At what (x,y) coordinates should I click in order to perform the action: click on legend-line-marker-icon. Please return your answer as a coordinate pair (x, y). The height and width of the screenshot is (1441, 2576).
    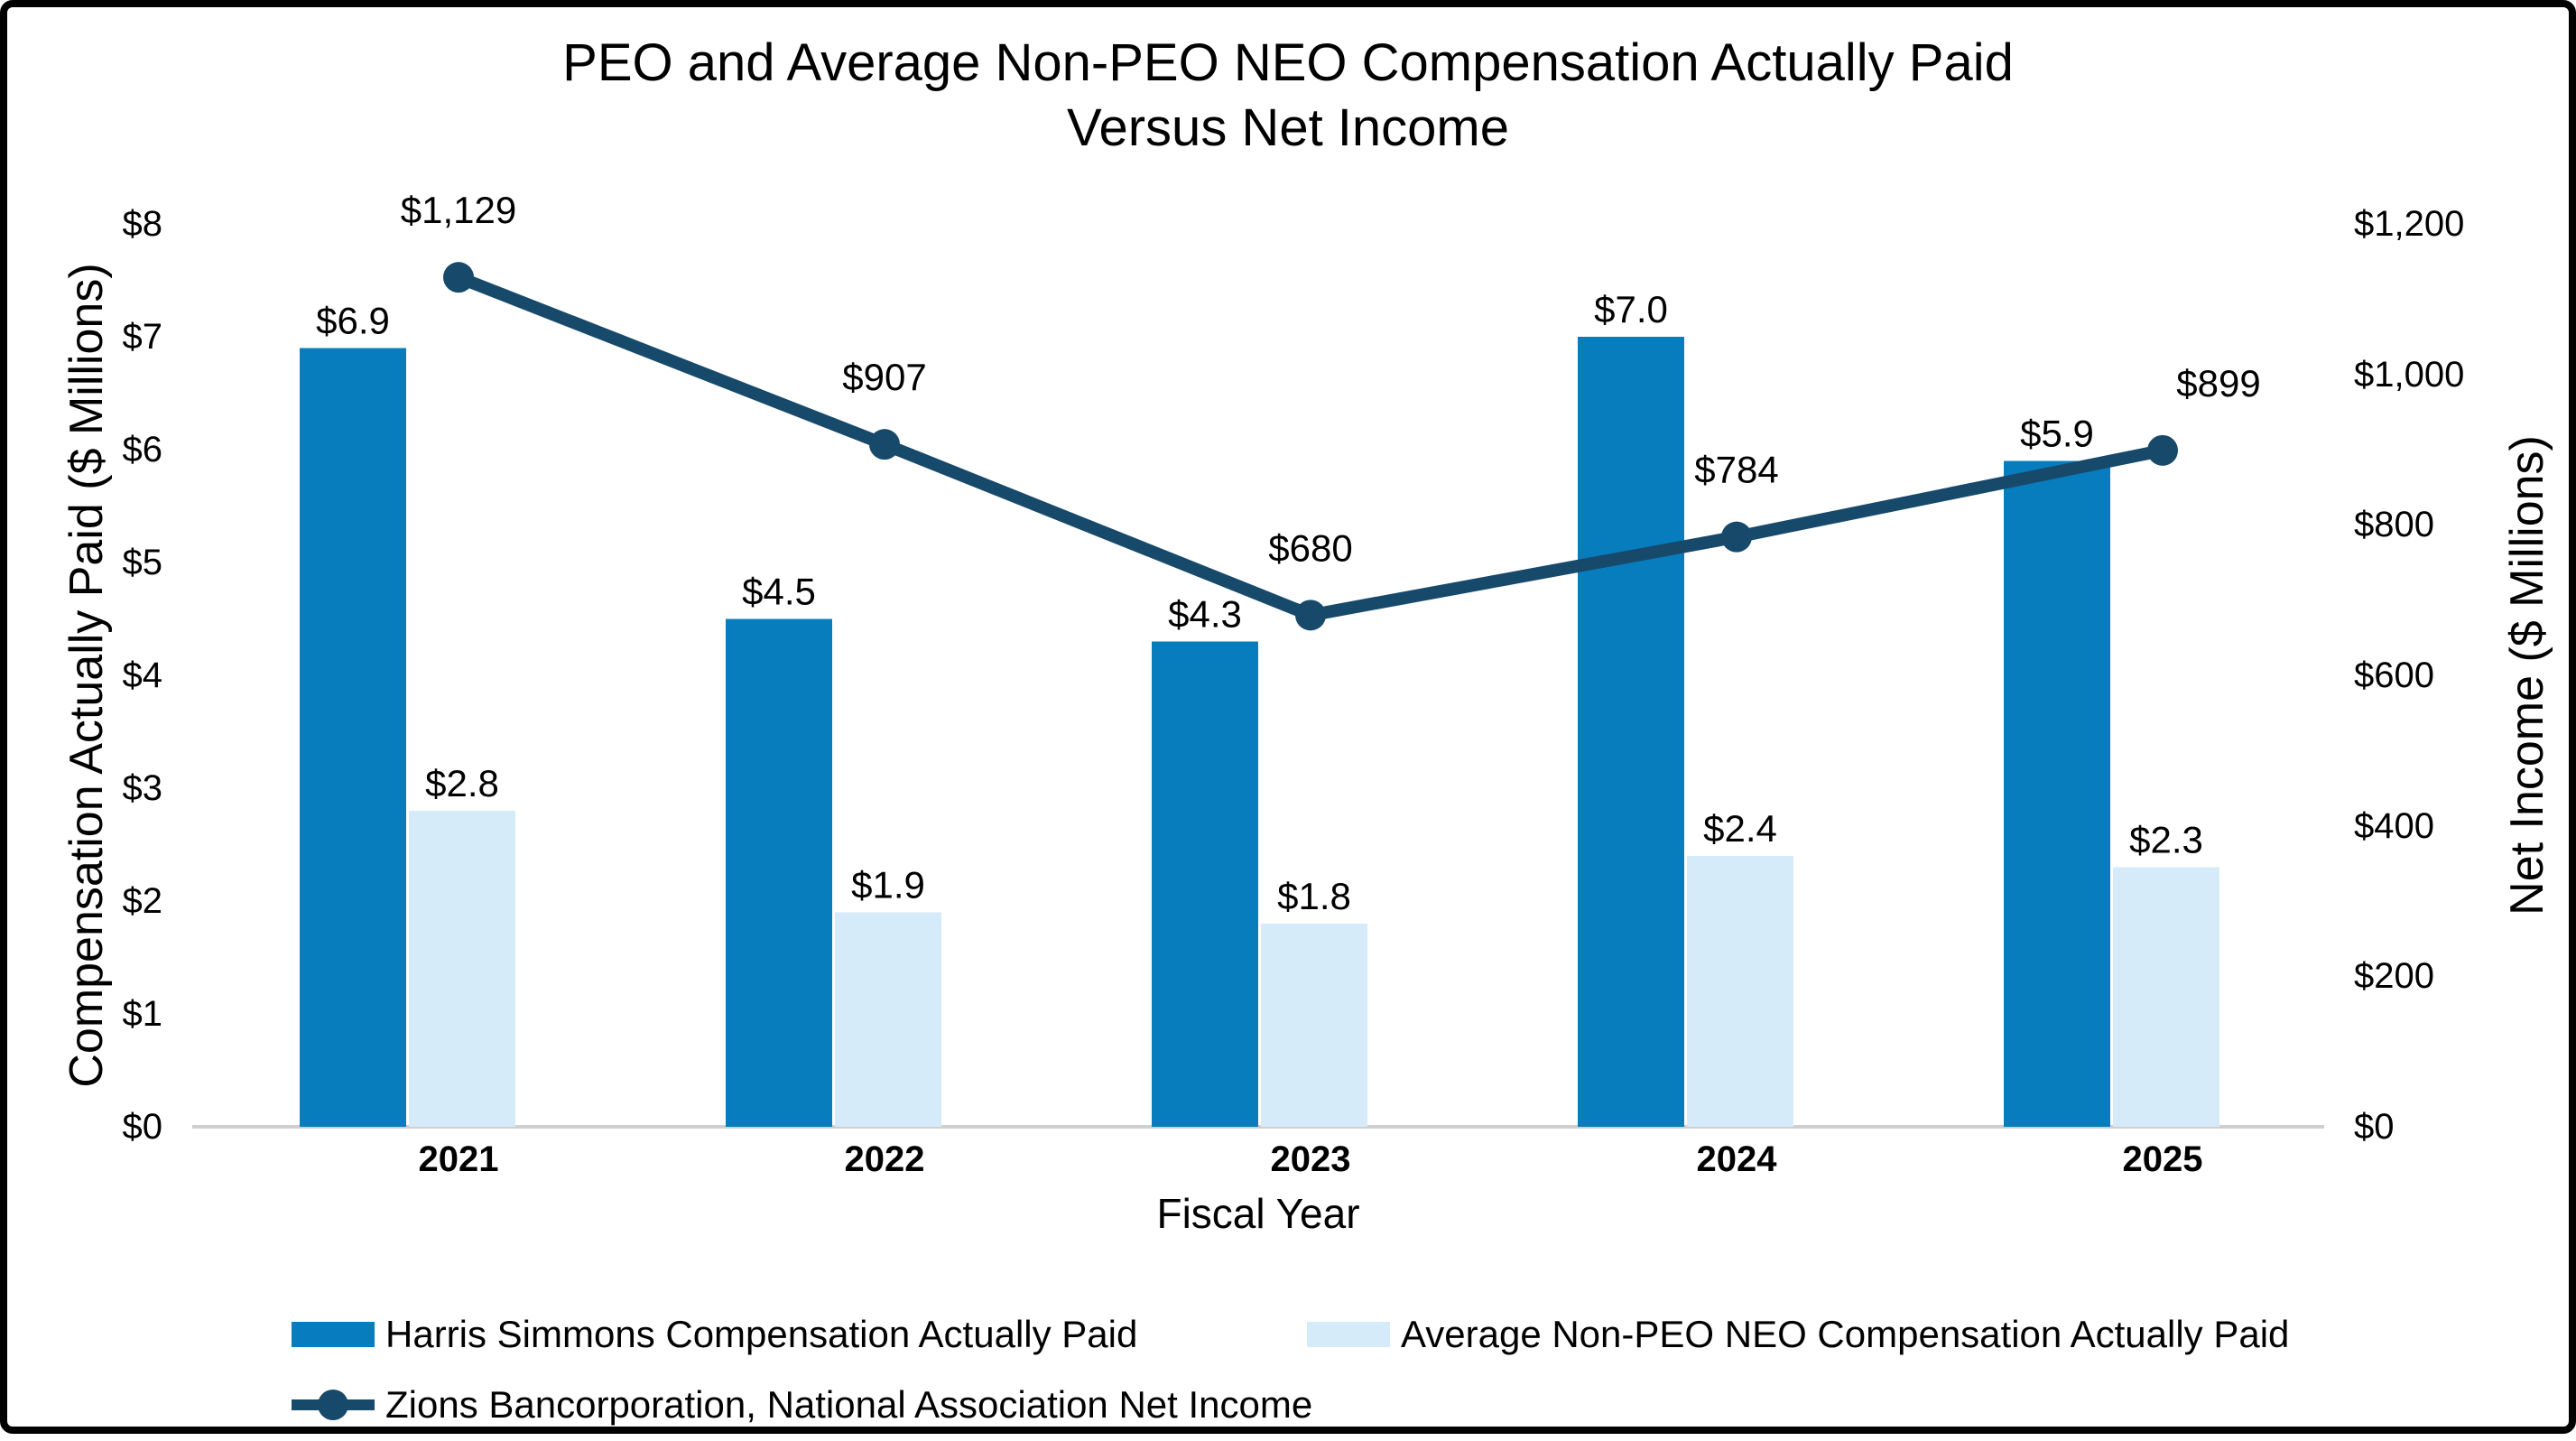
    Looking at the image, I should click on (333, 1405).